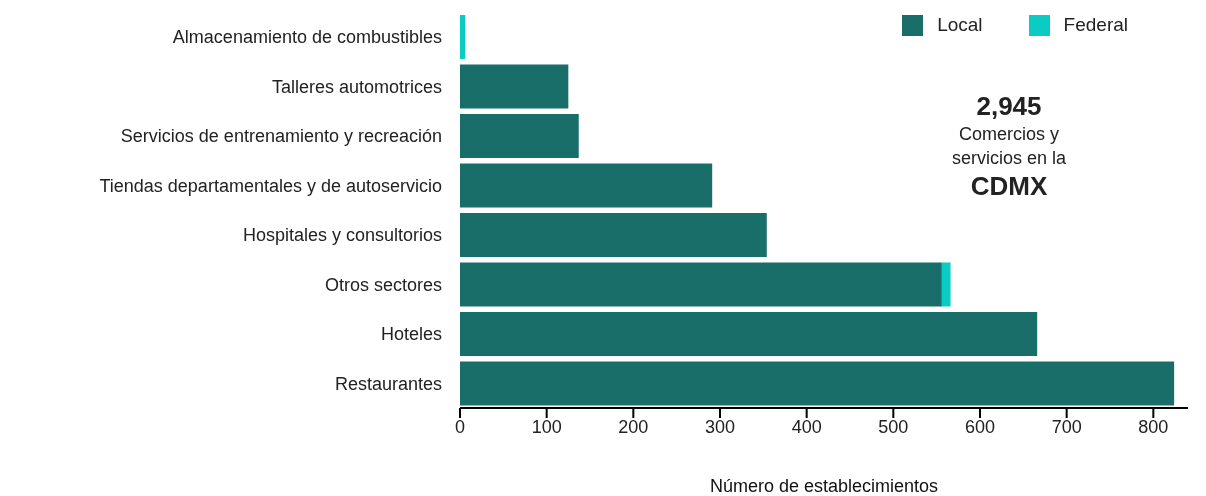 This screenshot has width=1206, height=496. What do you see at coordinates (388, 383) in the screenshot?
I see `y-tick-label: Restaurantes` at bounding box center [388, 383].